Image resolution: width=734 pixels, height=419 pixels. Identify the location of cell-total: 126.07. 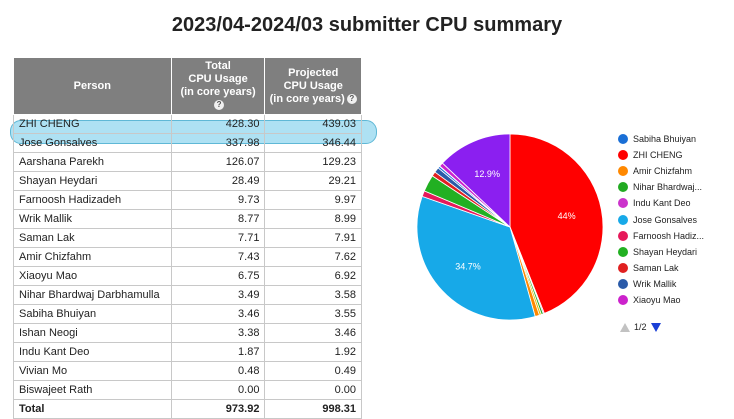
(218, 162).